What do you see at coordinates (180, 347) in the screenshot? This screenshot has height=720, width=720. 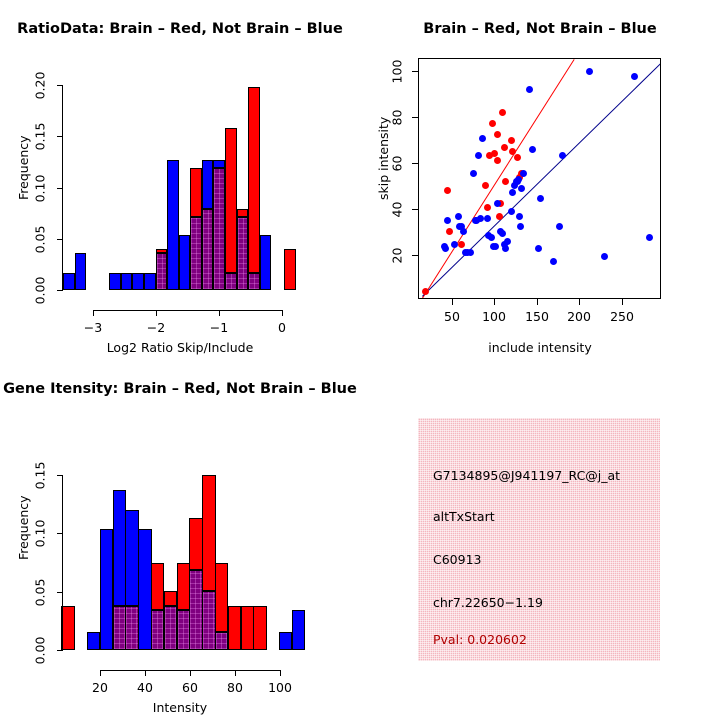 I see `ratio-hist-xlabel: Log2 Ratio Skip/Include` at bounding box center [180, 347].